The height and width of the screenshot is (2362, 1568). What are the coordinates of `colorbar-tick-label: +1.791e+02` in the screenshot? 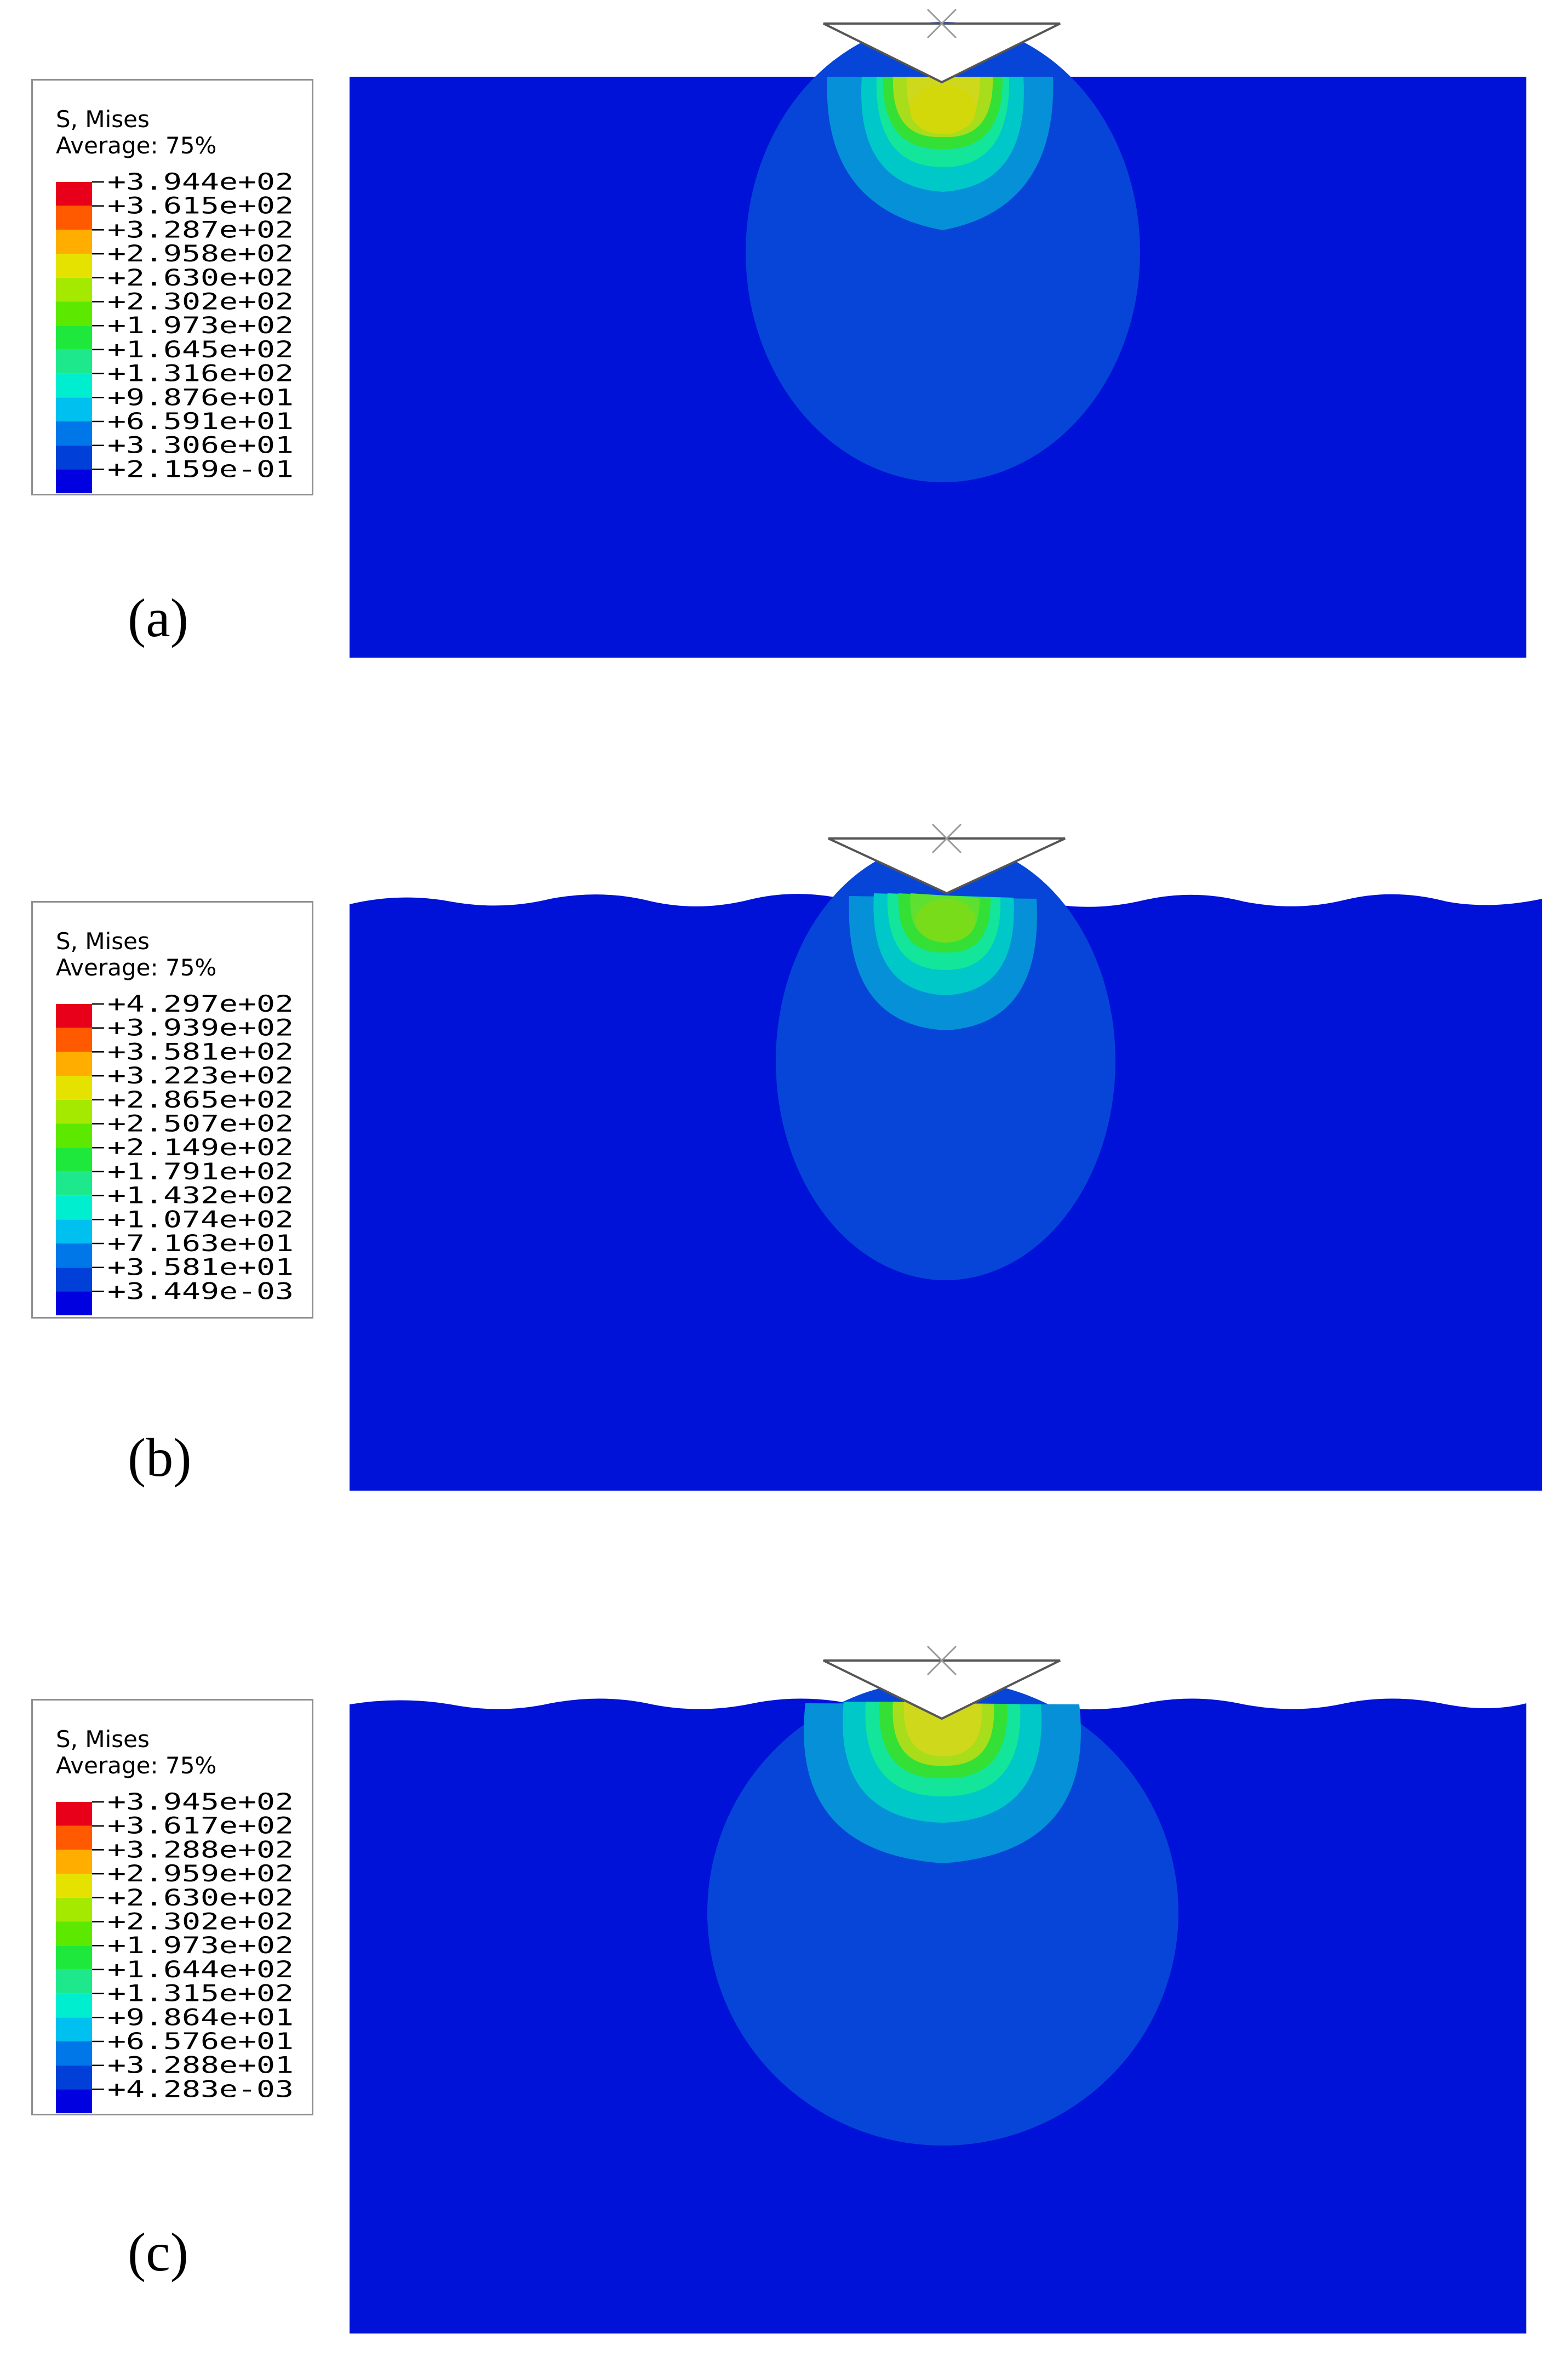 It's located at (201, 1171).